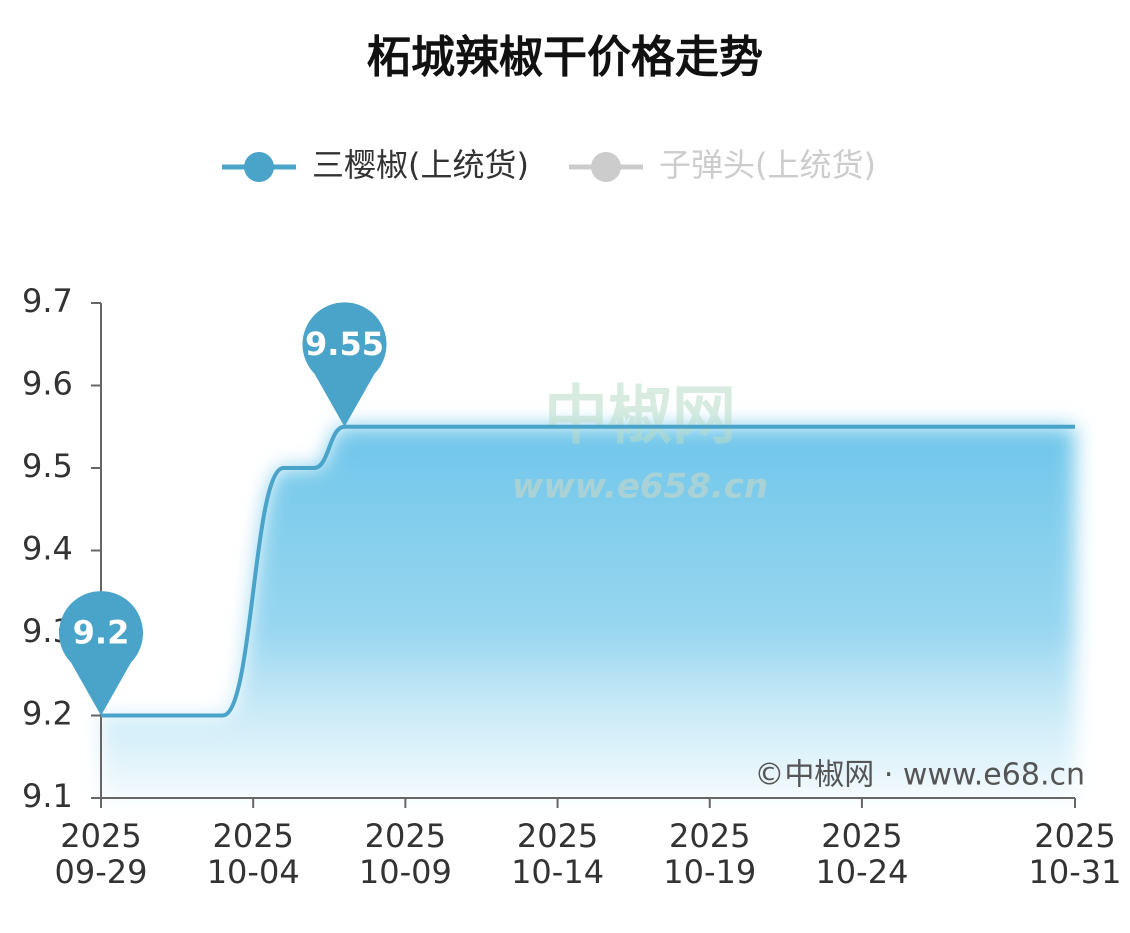 The image size is (1130, 933). What do you see at coordinates (919, 775) in the screenshot?
I see `credit: ©中椒网 · www.e68.cn` at bounding box center [919, 775].